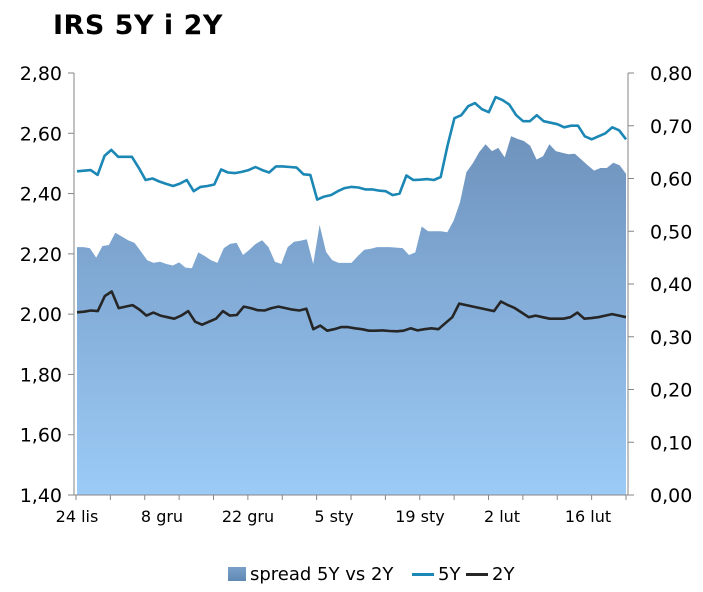 The height and width of the screenshot is (592, 703). I want to click on x-tick-label: 24 lis, so click(77, 516).